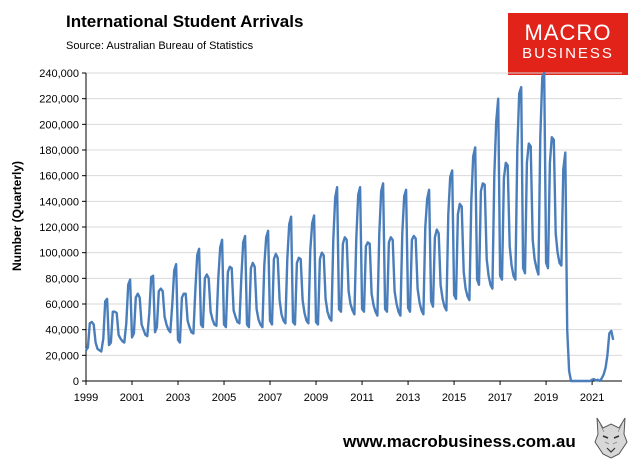  I want to click on y-tick-label: 140,000, so click(59, 202).